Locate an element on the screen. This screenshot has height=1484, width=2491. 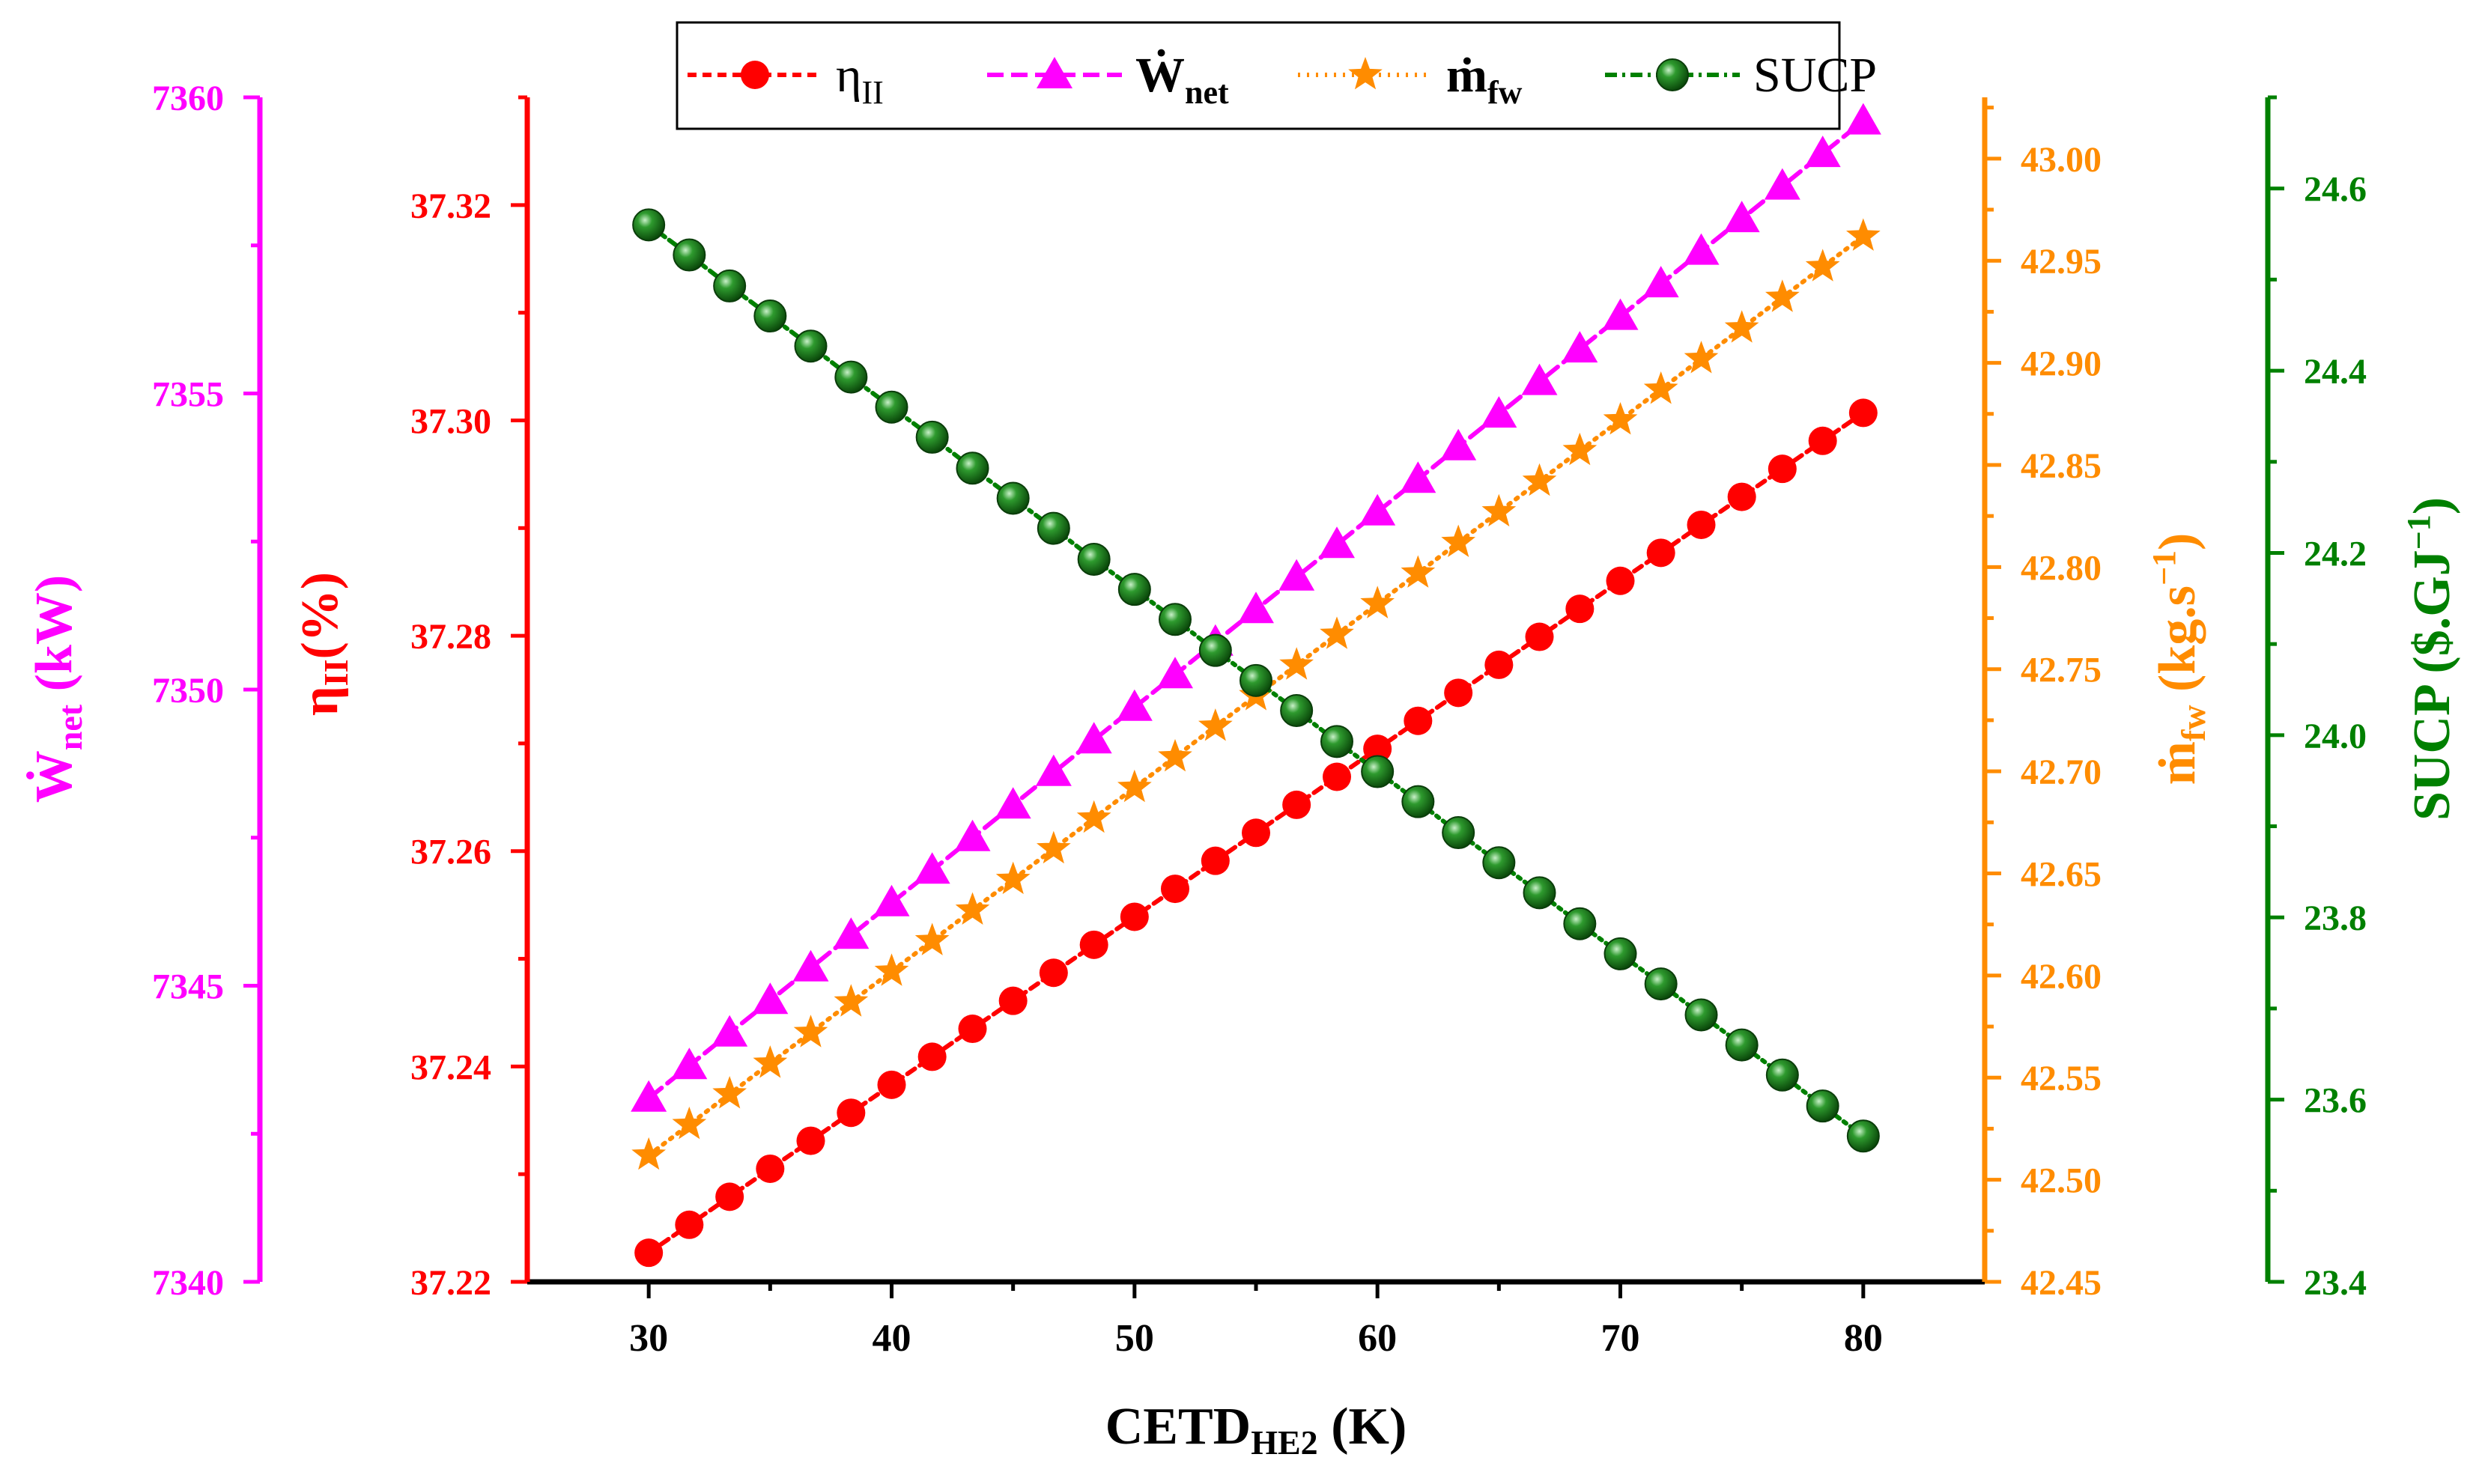
legend-marker-wnet is located at coordinates (1054, 72).